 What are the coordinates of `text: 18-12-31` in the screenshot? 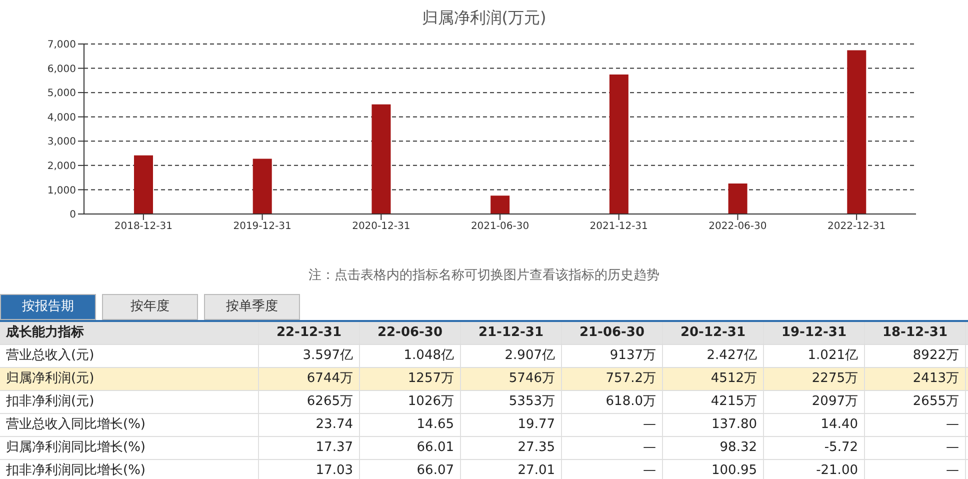 It's located at (915, 333).